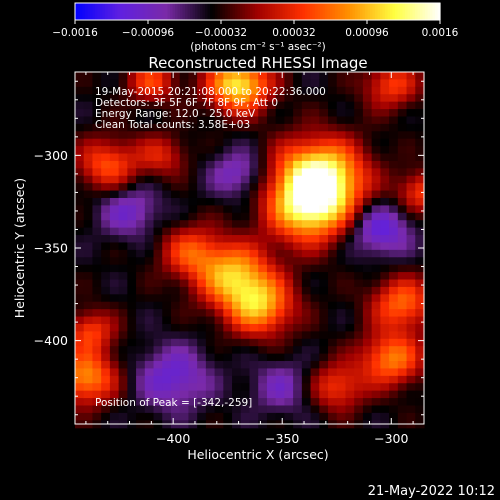 The width and height of the screenshot is (500, 500). Describe the element at coordinates (173, 438) in the screenshot. I see `x-tick-label: −400` at that location.